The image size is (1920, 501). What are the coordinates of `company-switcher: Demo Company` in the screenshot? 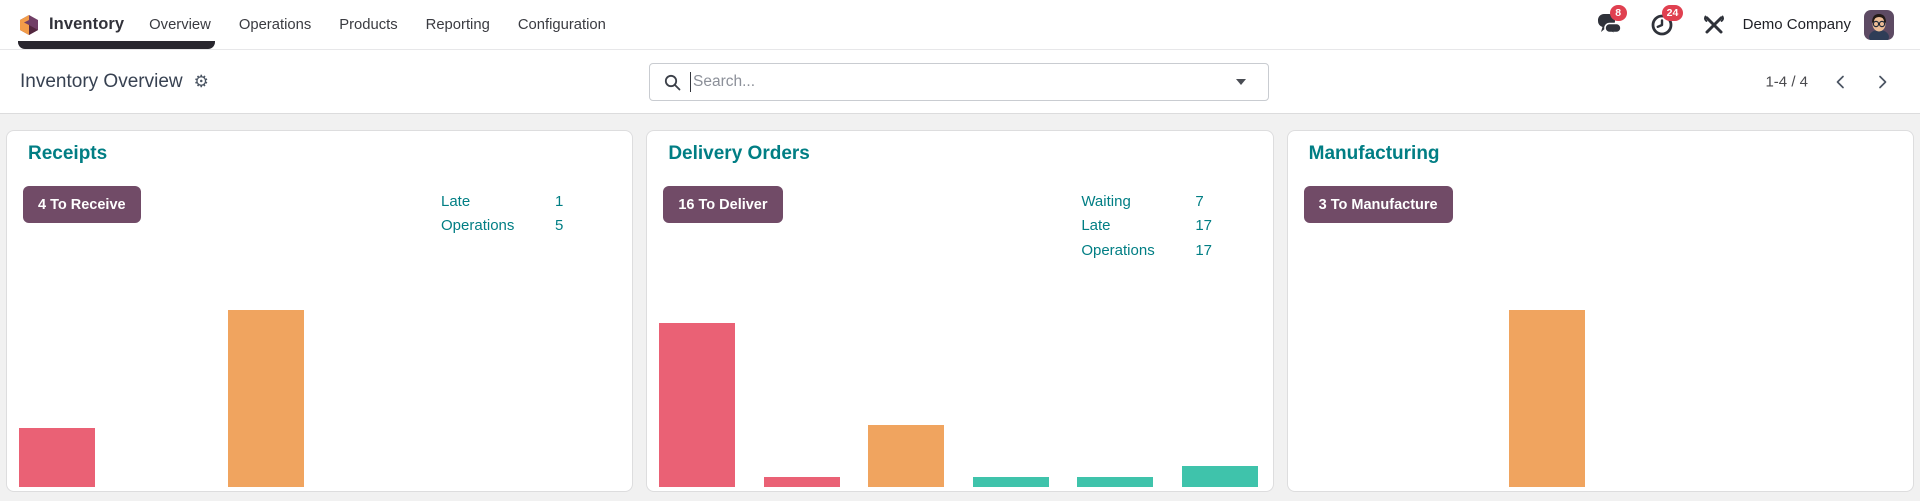 It's located at (1796, 24).